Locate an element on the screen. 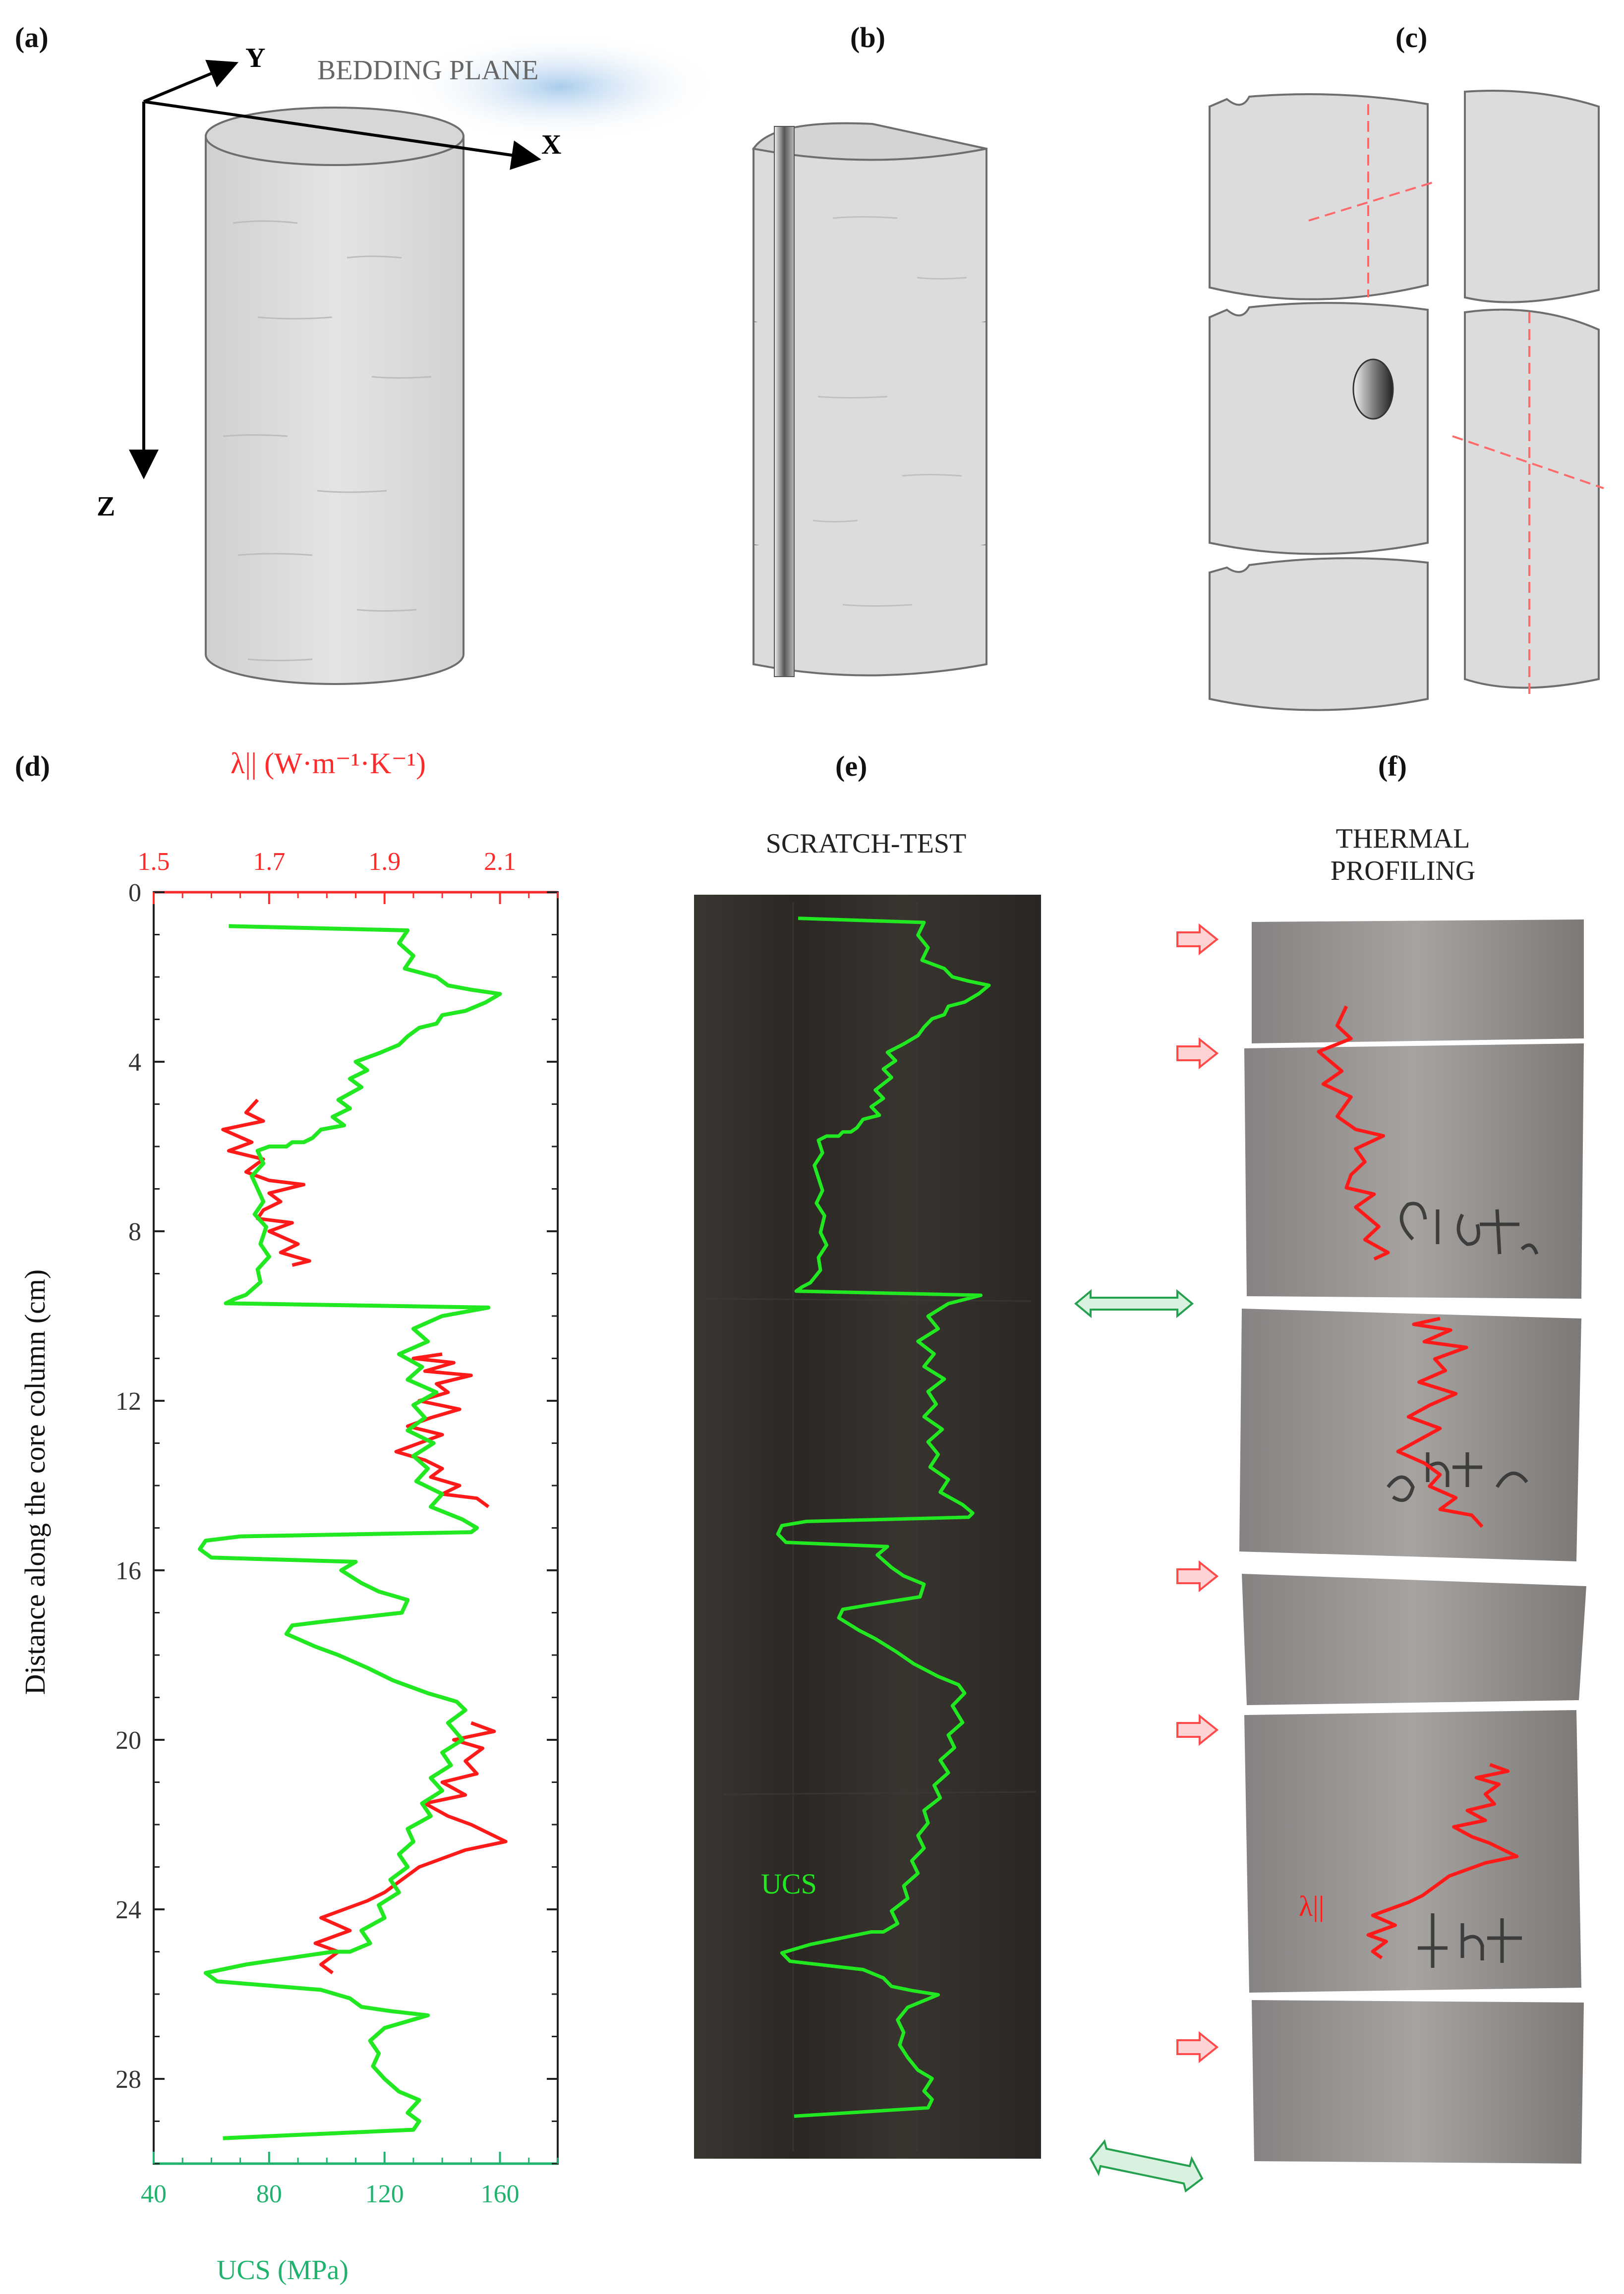 This screenshot has width=1624, height=2294. y-tick-label: 16 is located at coordinates (128, 1571).